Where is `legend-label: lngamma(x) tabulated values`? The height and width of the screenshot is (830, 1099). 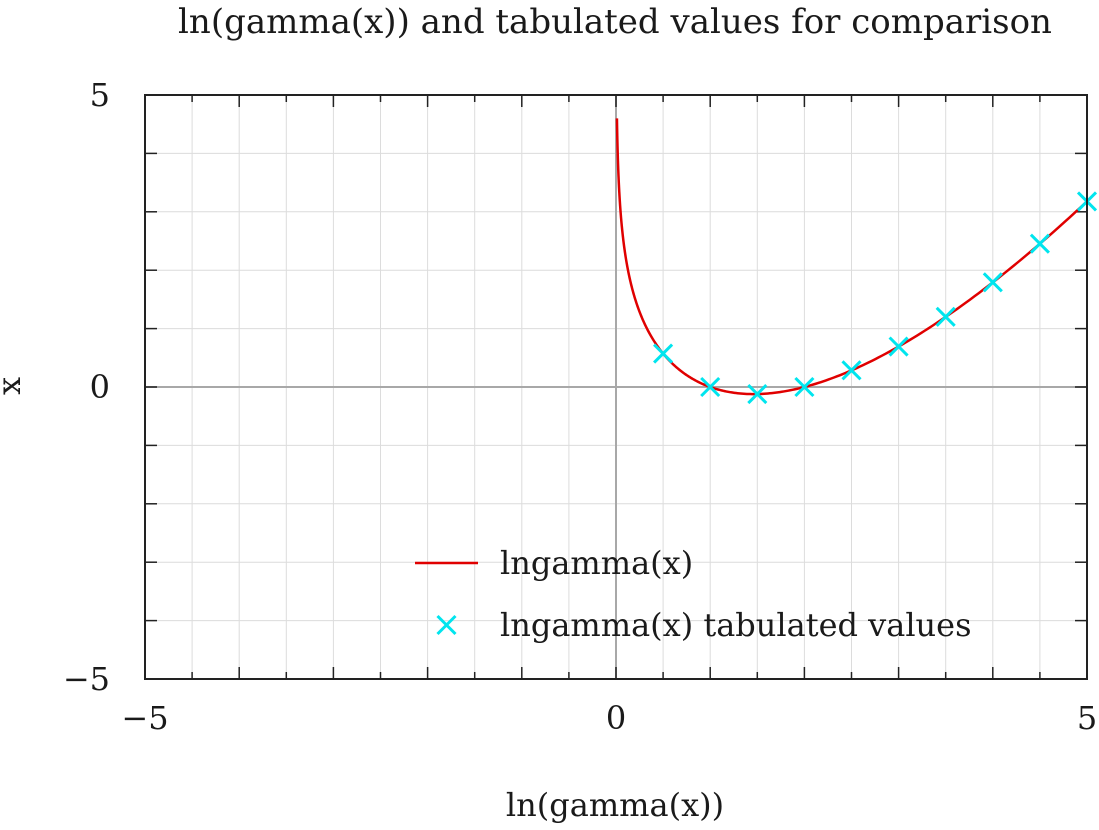 legend-label: lngamma(x) tabulated values is located at coordinates (736, 625).